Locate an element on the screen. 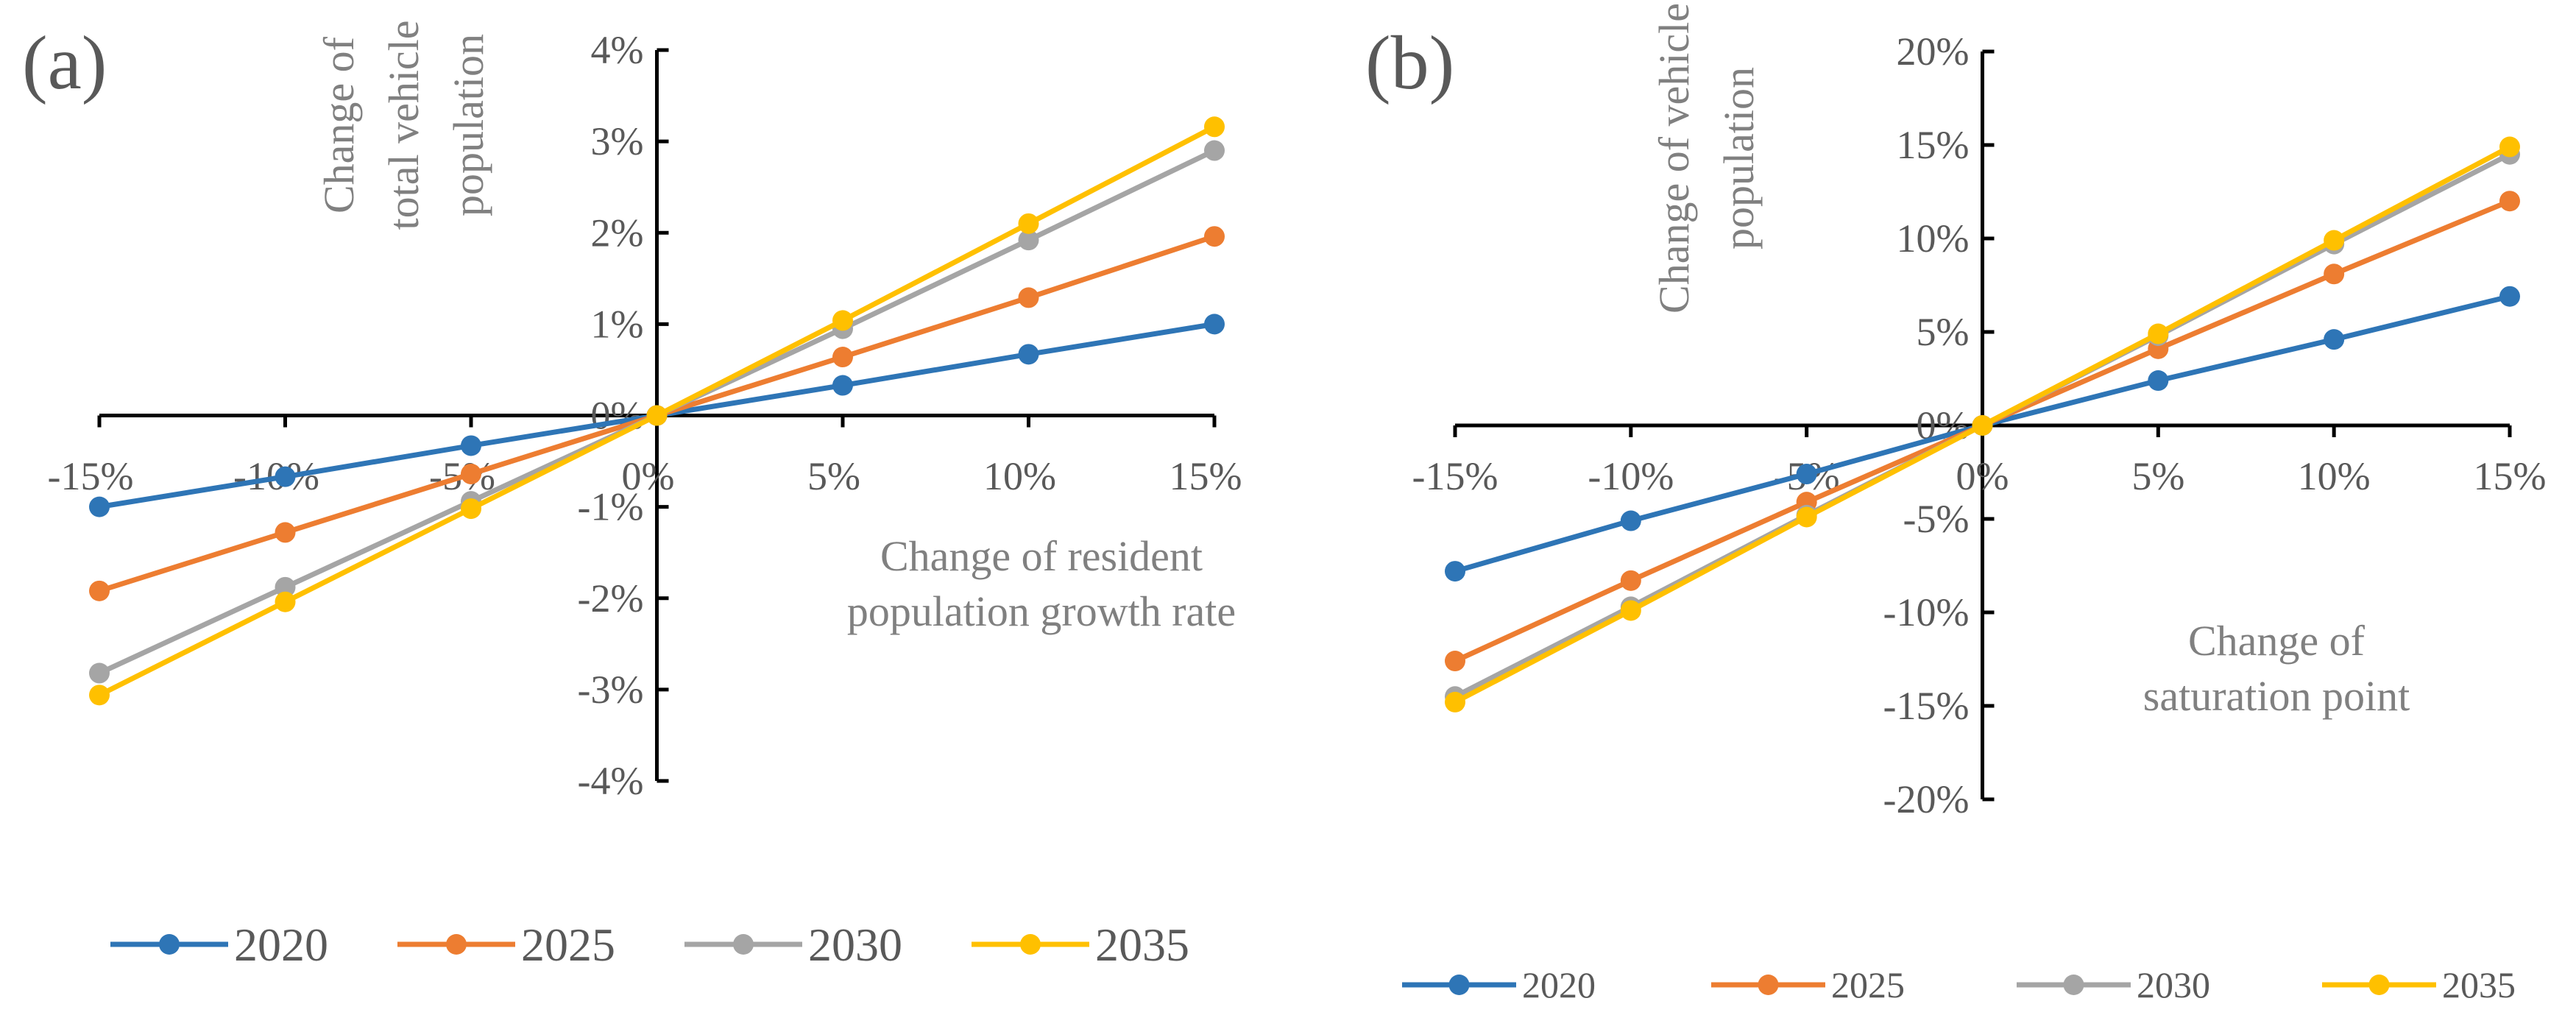 The height and width of the screenshot is (1015, 2576). y-tick-label: -2% is located at coordinates (611, 598).